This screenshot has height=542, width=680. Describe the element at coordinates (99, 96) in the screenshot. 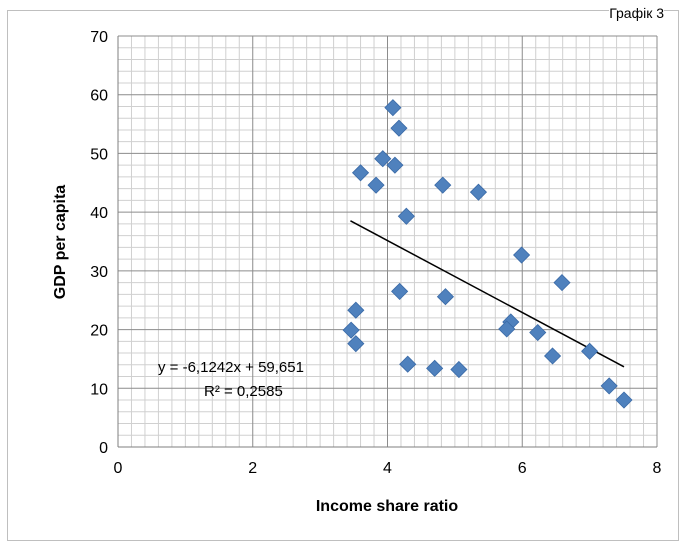

I see `y-tick-label: 60` at that location.